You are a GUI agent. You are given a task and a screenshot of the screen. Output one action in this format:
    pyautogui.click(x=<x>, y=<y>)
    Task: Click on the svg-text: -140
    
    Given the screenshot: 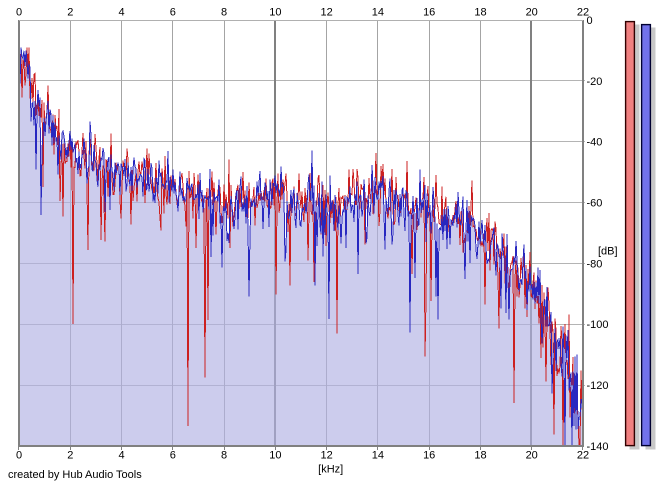 What is the action you would take?
    pyautogui.click(x=598, y=447)
    